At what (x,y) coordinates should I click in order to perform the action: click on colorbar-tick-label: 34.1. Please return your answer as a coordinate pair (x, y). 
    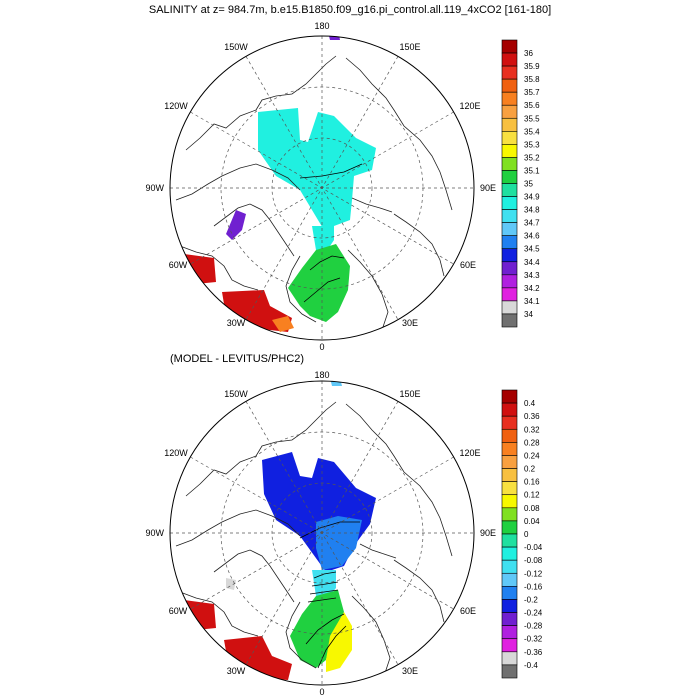
    Looking at the image, I should click on (532, 301).